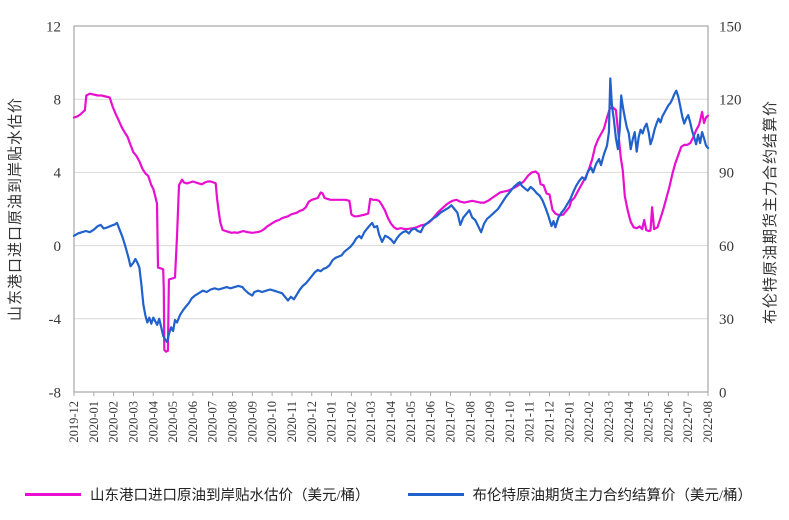  Describe the element at coordinates (252, 422) in the screenshot. I see `x-tick-label: 2020-09` at that location.